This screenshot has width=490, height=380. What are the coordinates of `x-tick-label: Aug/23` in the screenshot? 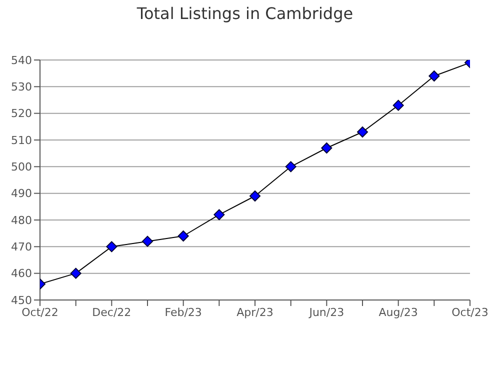 It's located at (398, 312).